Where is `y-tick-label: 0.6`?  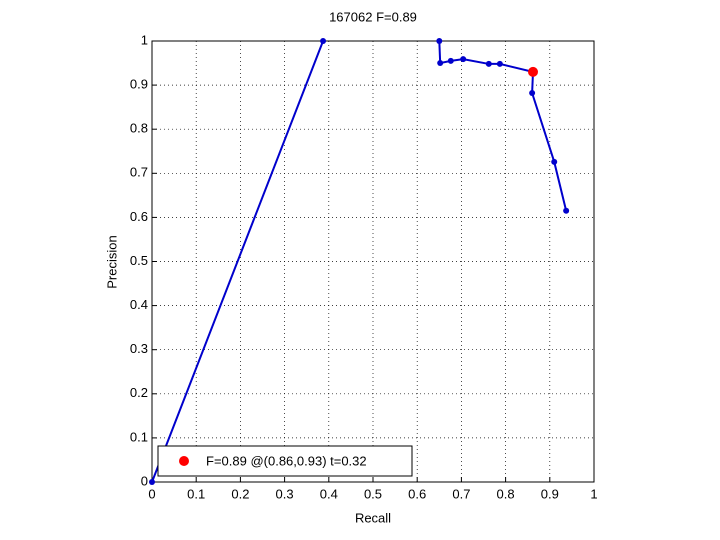 y-tick-label: 0.6 is located at coordinates (139, 216).